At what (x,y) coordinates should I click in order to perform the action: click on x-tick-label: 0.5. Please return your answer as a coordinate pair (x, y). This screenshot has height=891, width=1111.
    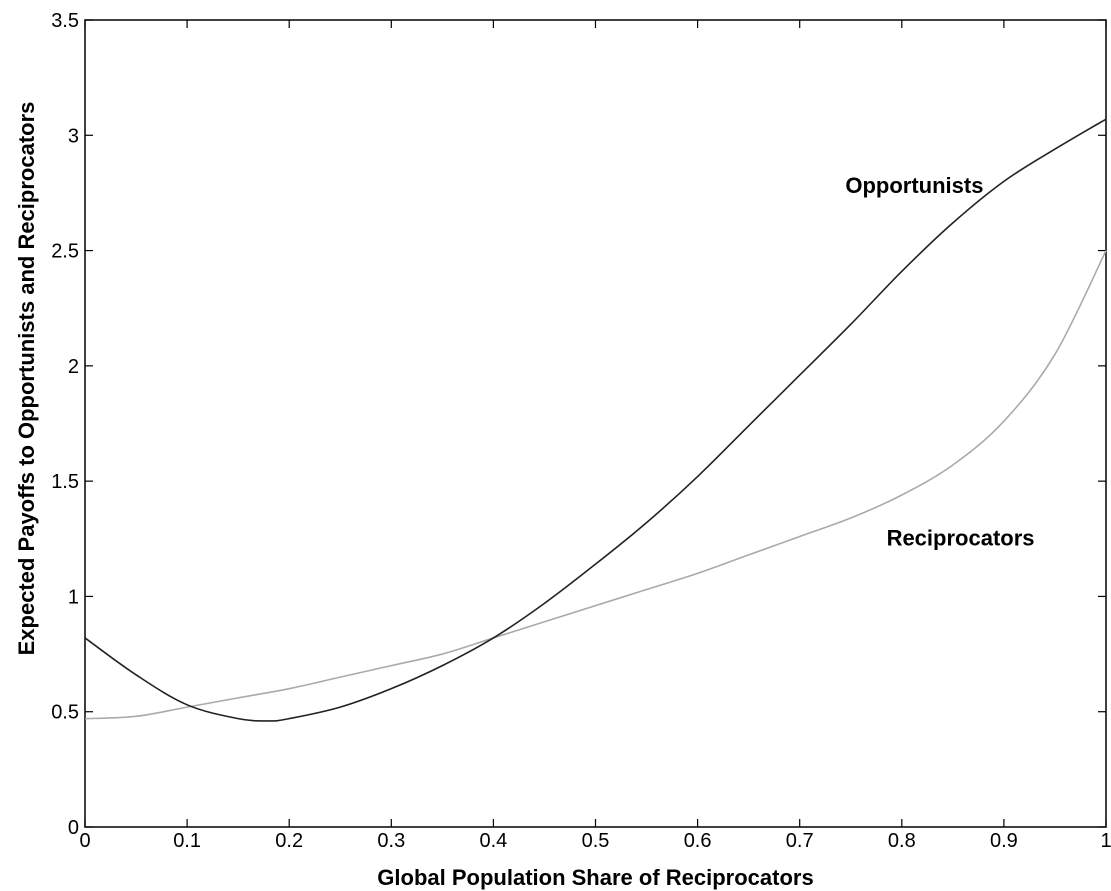
    Looking at the image, I should click on (596, 841).